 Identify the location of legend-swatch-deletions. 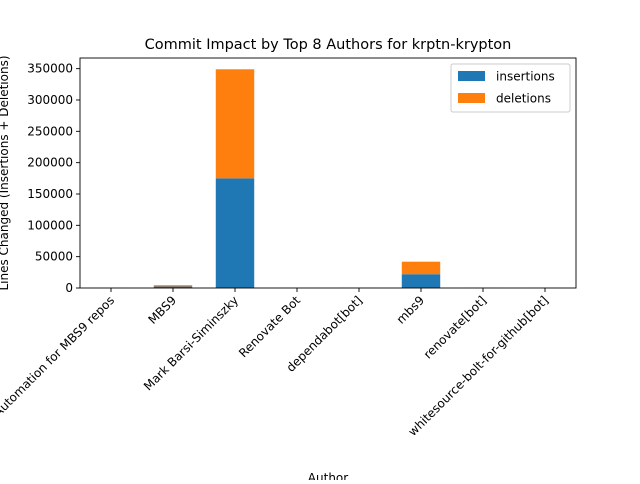
(471, 98).